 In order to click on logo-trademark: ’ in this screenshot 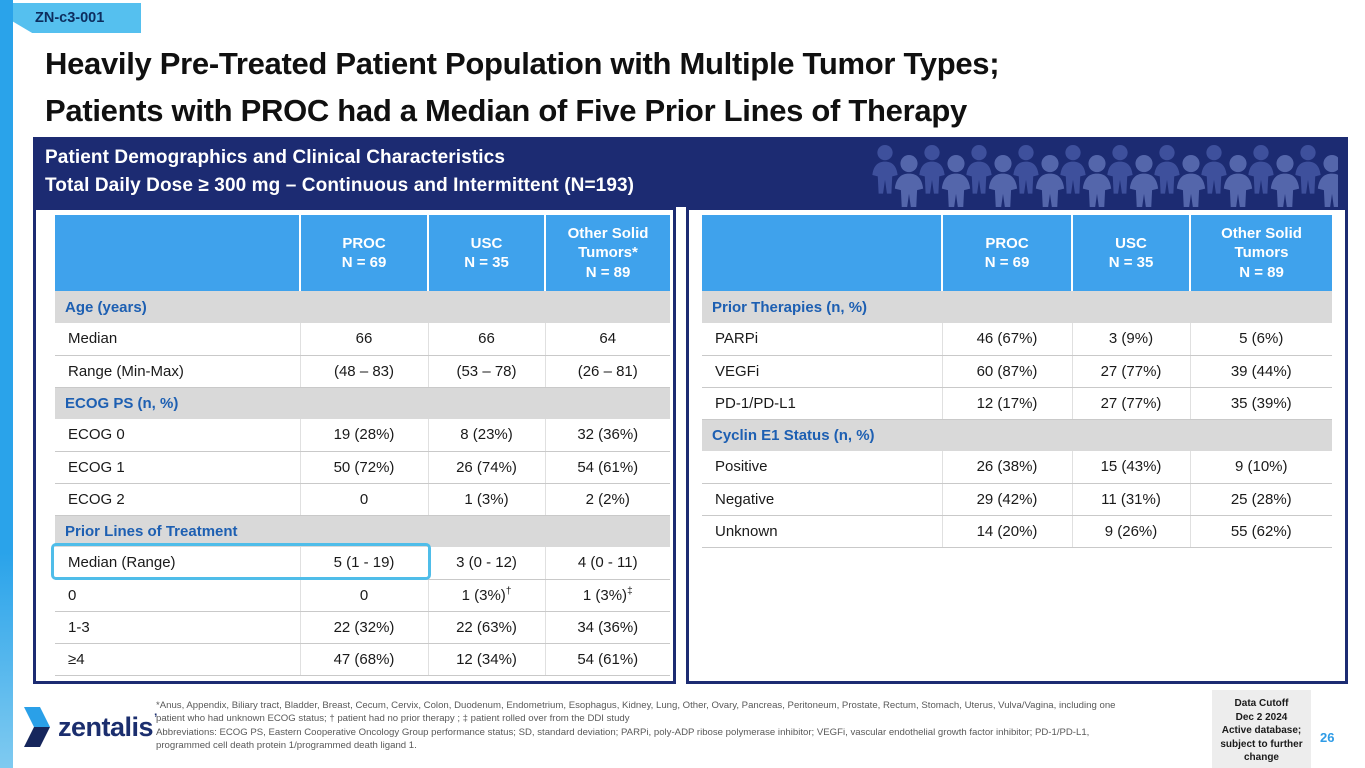, I will do `click(155, 718)`.